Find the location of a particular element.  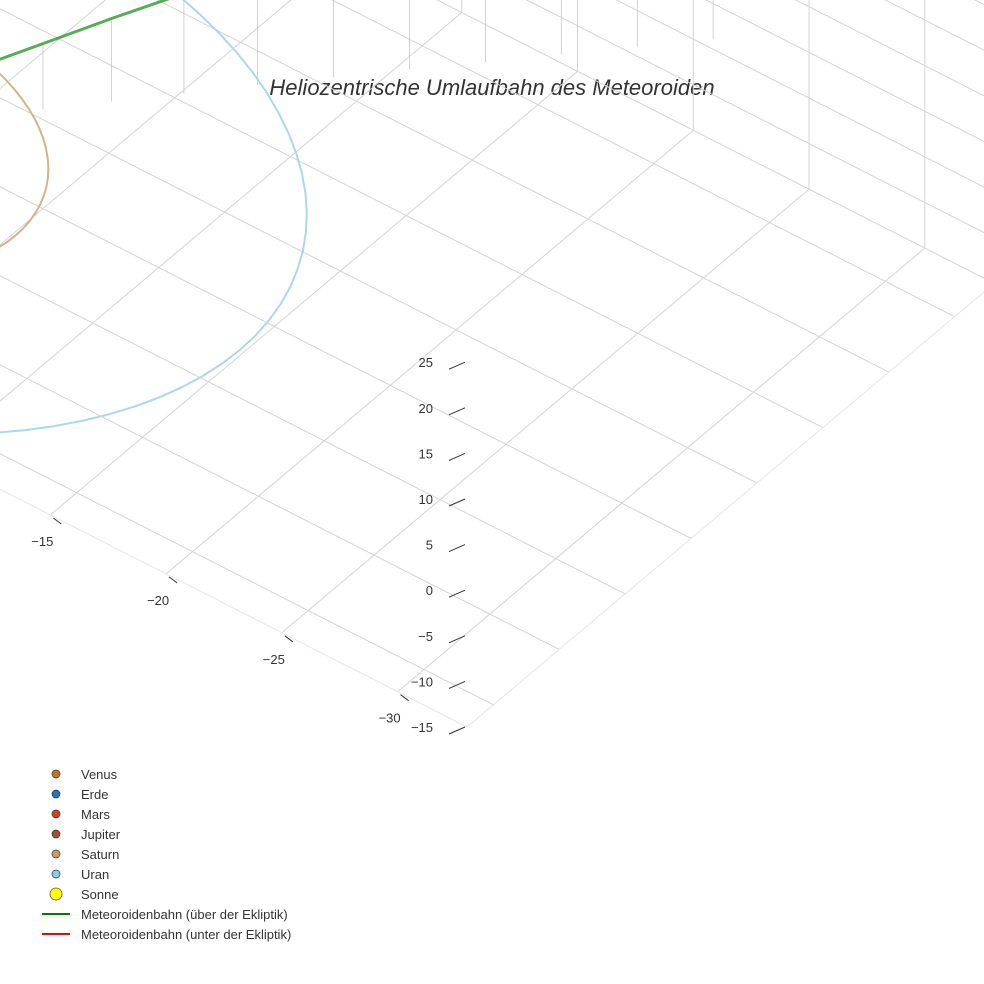

planet-orbits is located at coordinates (154, 217).